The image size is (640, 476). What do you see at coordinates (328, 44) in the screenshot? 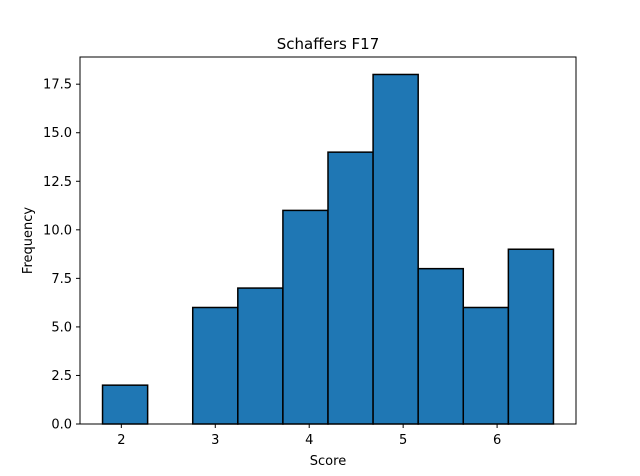
I see `chart-title: Schaffers F17` at bounding box center [328, 44].